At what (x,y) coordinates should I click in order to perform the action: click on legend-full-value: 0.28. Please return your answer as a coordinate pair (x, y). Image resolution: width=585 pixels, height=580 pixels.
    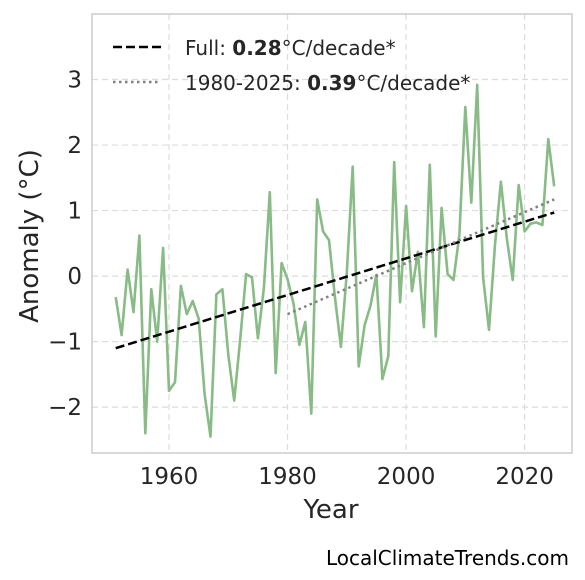
    Looking at the image, I should click on (256, 48).